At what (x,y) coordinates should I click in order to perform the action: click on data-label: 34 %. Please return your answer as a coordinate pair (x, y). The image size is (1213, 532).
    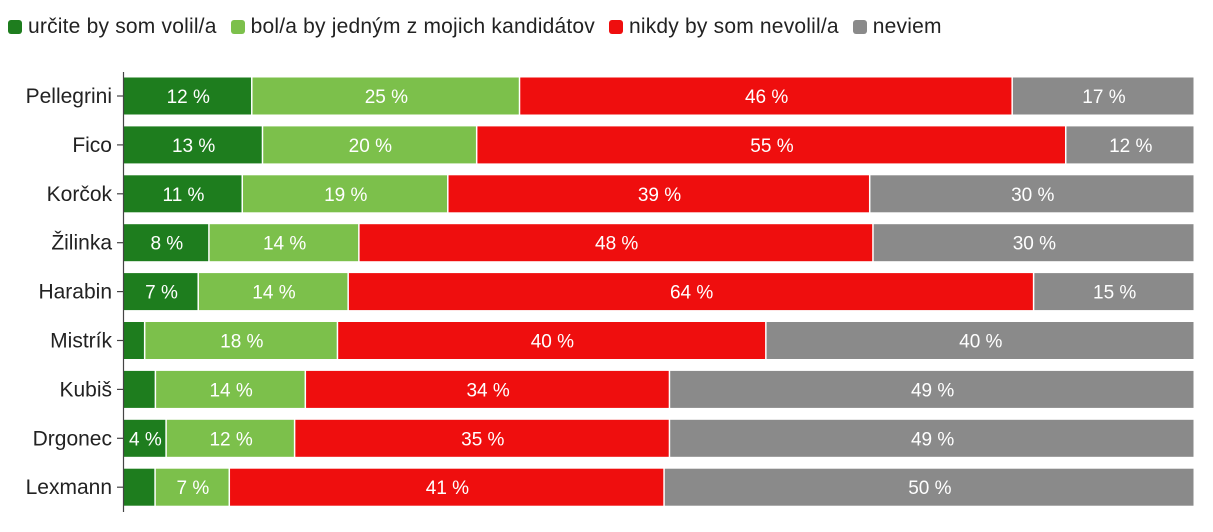
    Looking at the image, I should click on (487, 390).